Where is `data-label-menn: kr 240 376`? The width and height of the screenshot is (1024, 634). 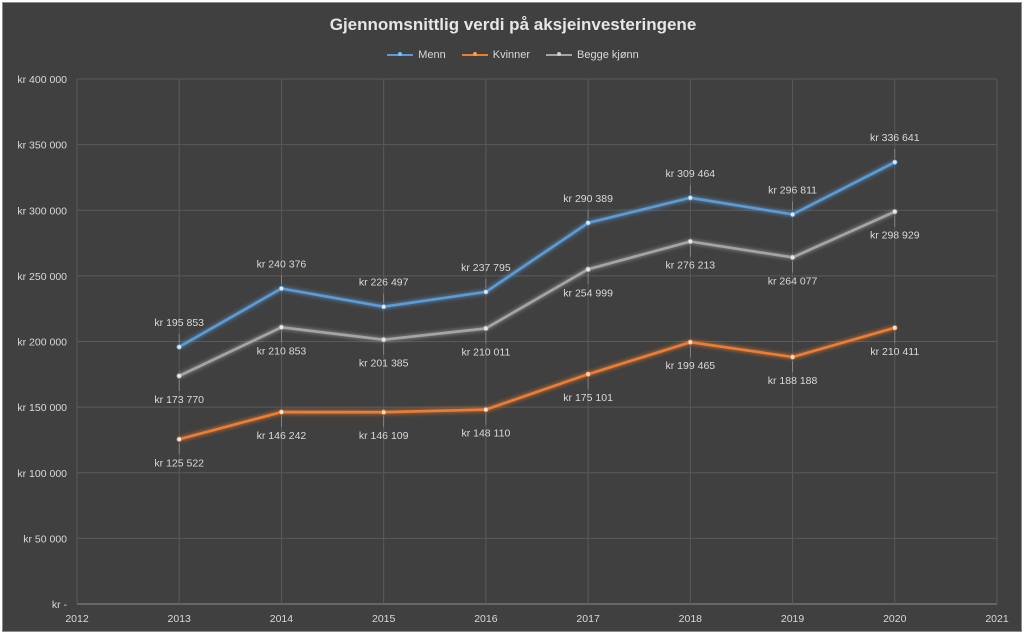 data-label-menn: kr 240 376 is located at coordinates (282, 265).